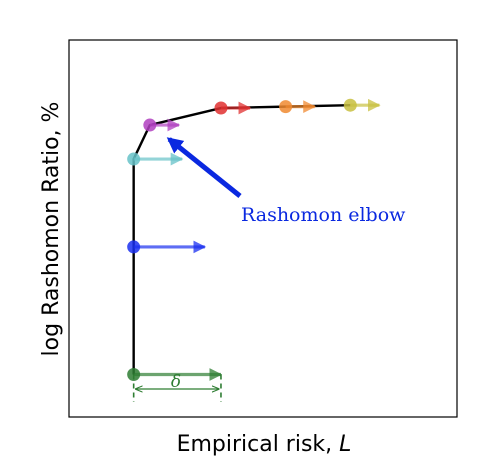 This screenshot has width=478, height=476. Describe the element at coordinates (51, 229) in the screenshot. I see `y-axis-label: log Rashomon Ratio, %` at that location.